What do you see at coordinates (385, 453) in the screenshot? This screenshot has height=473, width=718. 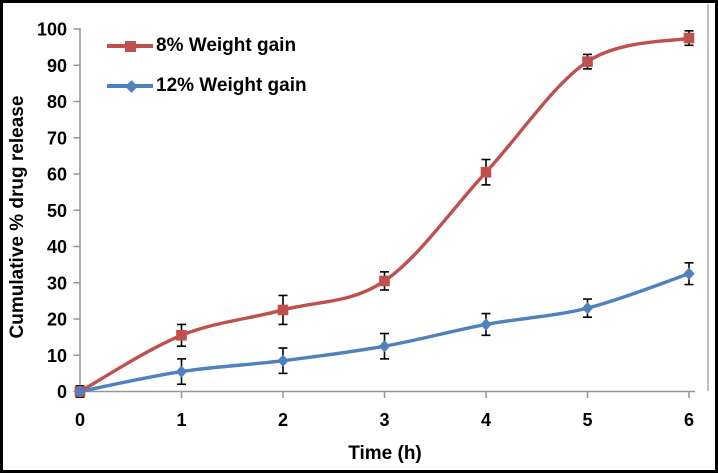 I see `x-axis-title: Time (h)` at bounding box center [385, 453].